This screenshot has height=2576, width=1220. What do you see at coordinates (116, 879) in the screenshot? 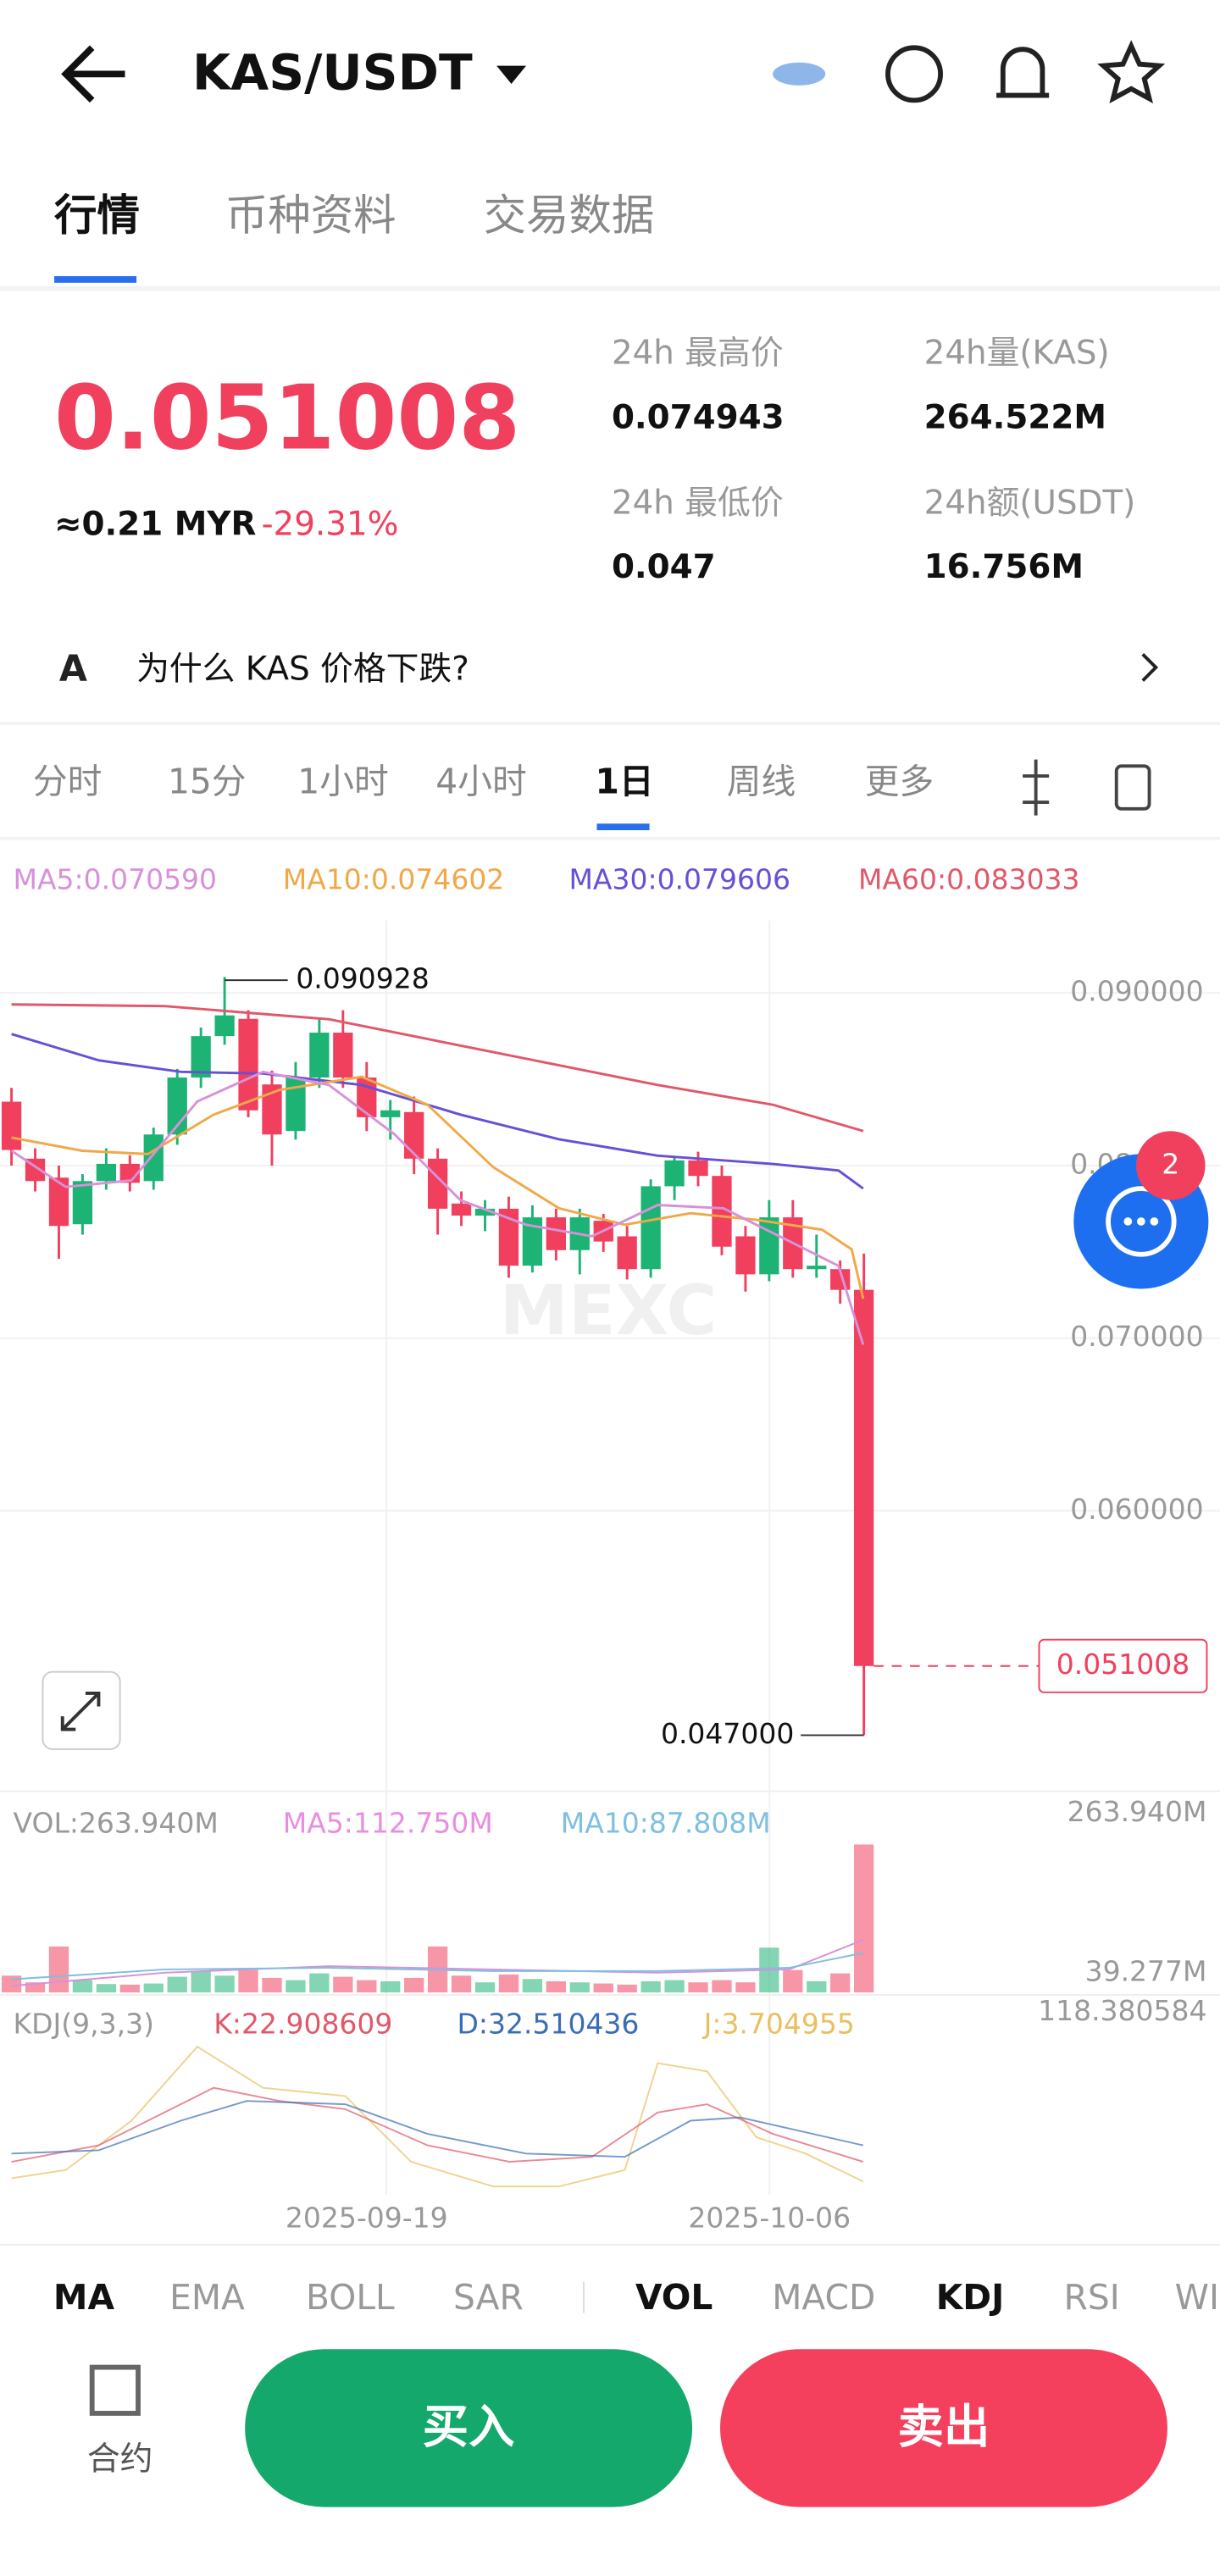
I see `ma-legend: MA5:0.070590` at bounding box center [116, 879].